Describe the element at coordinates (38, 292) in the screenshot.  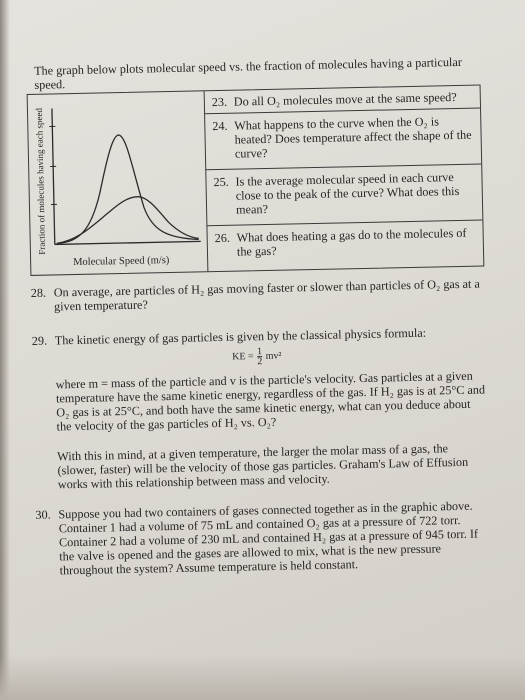
I see `question-number: 28.` at that location.